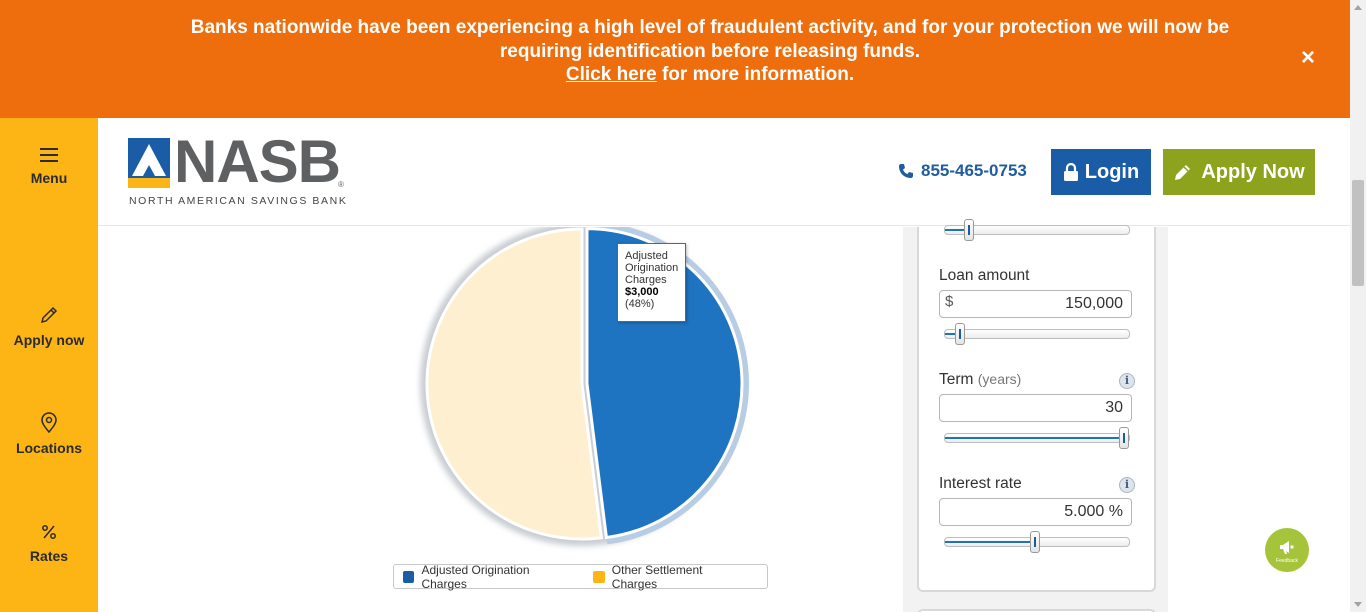  Describe the element at coordinates (611, 74) in the screenshot. I see `alert-click-here-link: Click here` at that location.